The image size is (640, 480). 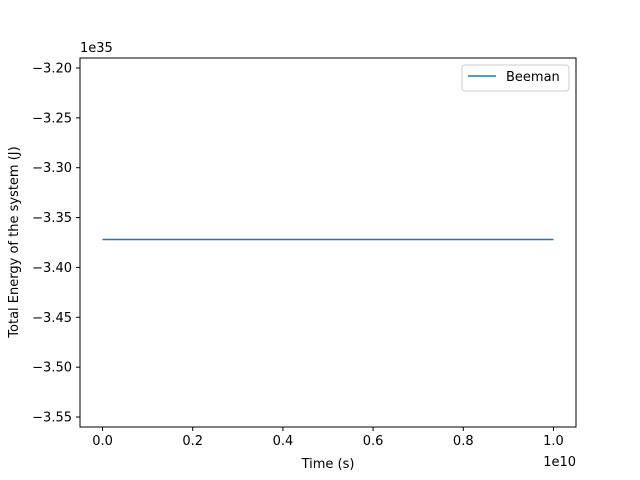 I want to click on y-axis-ticks: −3.20 −3.25 −3.30 −3.35 −3.40 −3.45 −3.50 −3.55, so click(x=56, y=243).